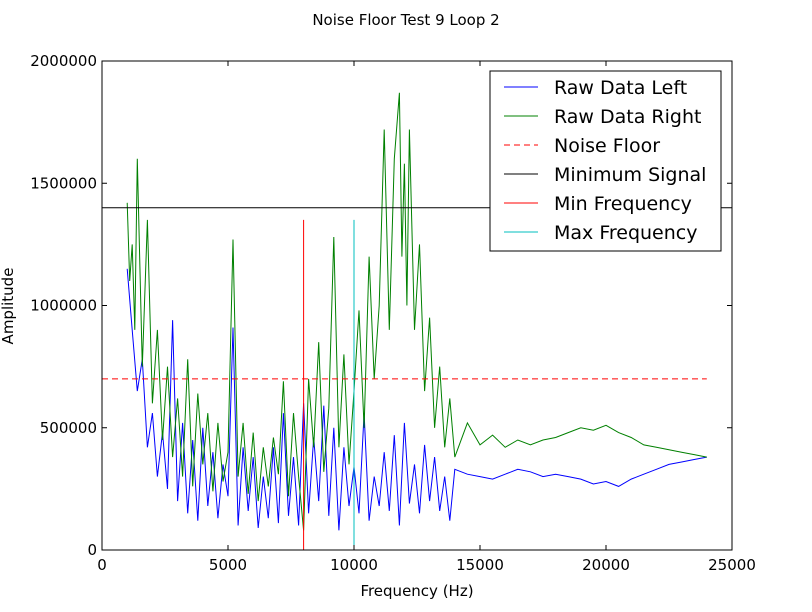 The height and width of the screenshot is (612, 812). What do you see at coordinates (480, 565) in the screenshot?
I see `x-tick-label: 15000` at bounding box center [480, 565].